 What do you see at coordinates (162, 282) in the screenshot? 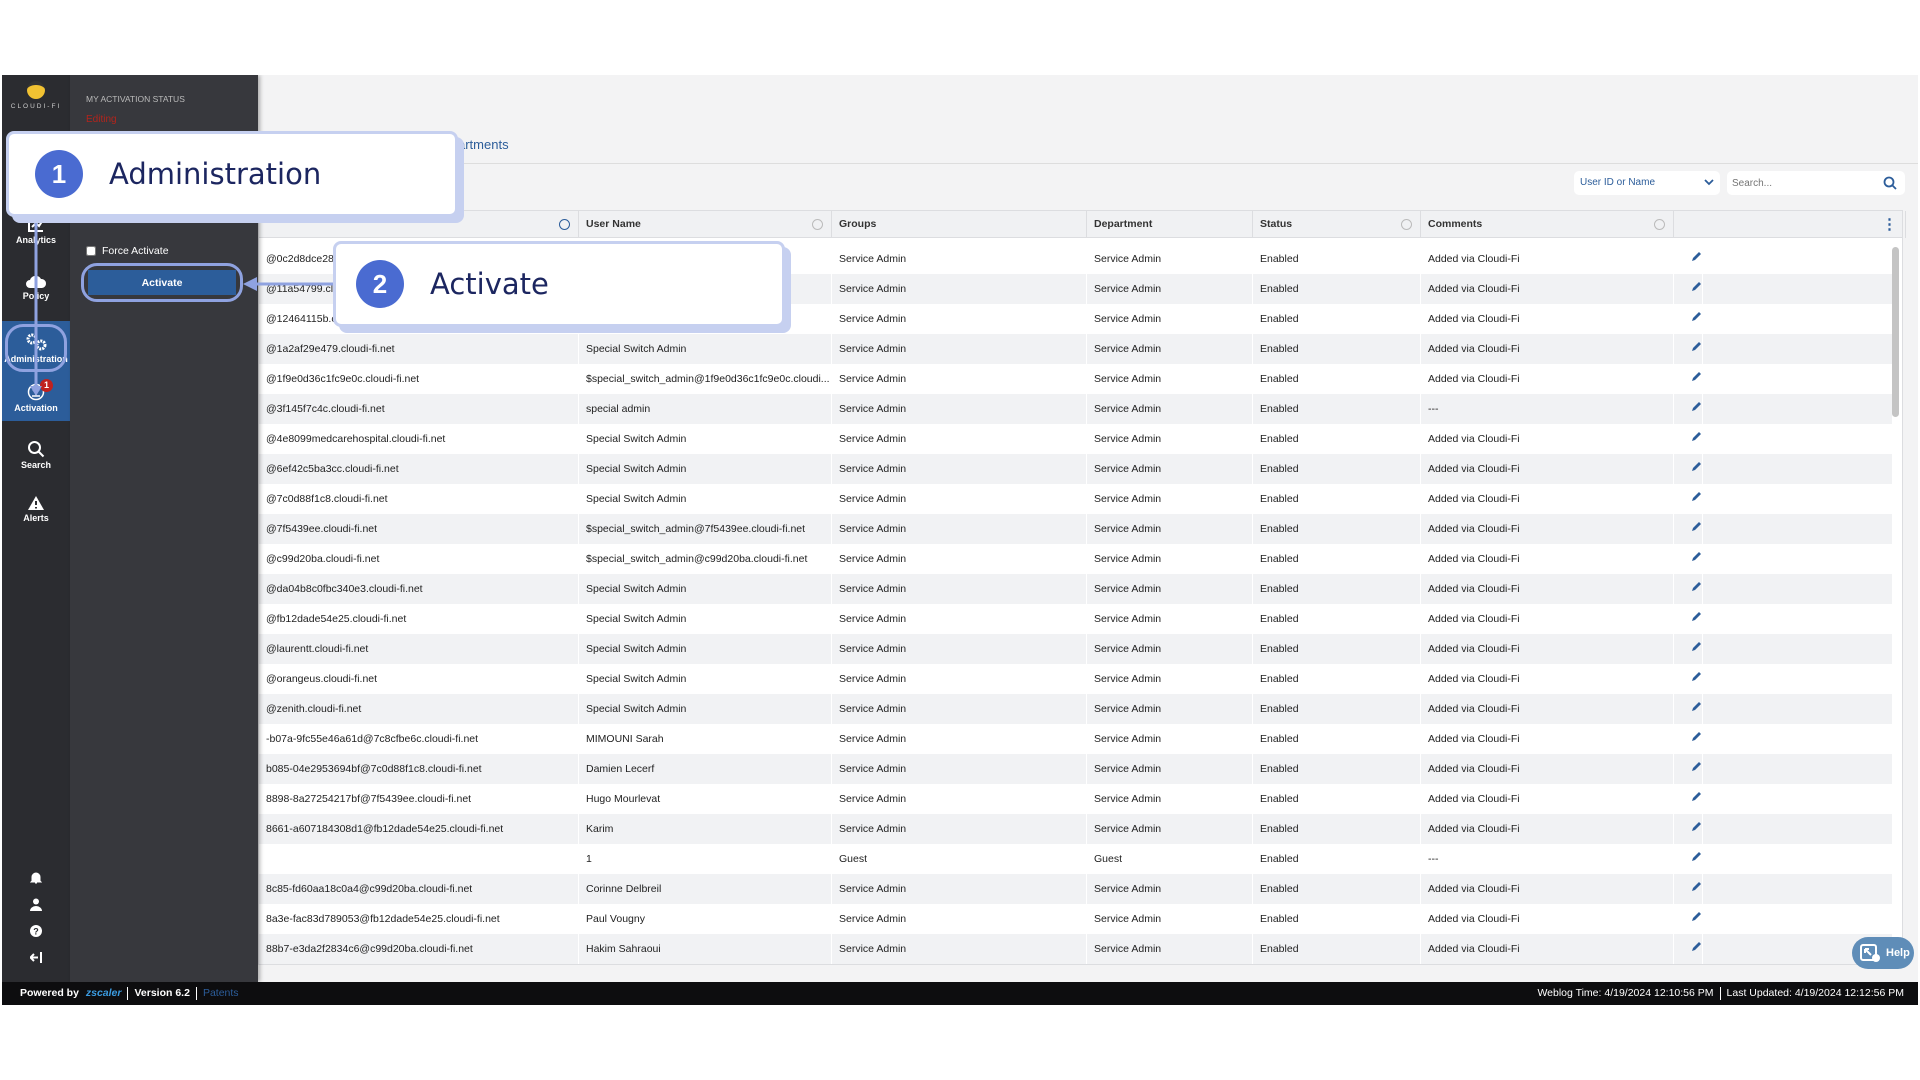
I see `activate-button: Activate` at bounding box center [162, 282].